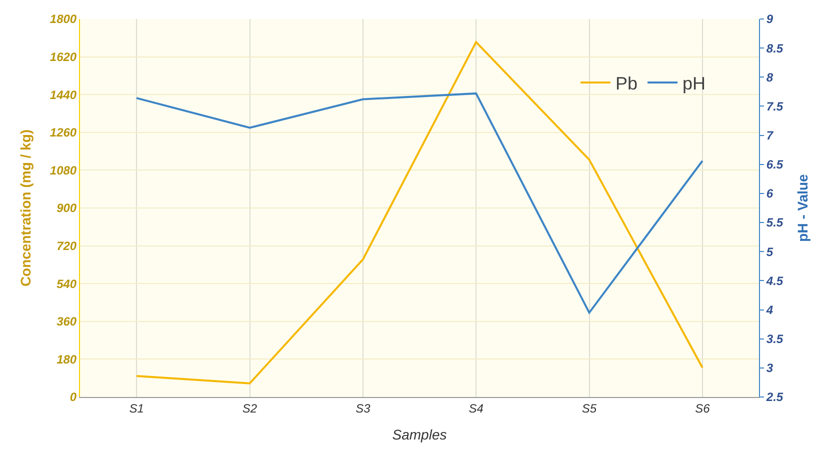 The image size is (829, 452). I want to click on y2-axis-title: pH - Value, so click(802, 208).